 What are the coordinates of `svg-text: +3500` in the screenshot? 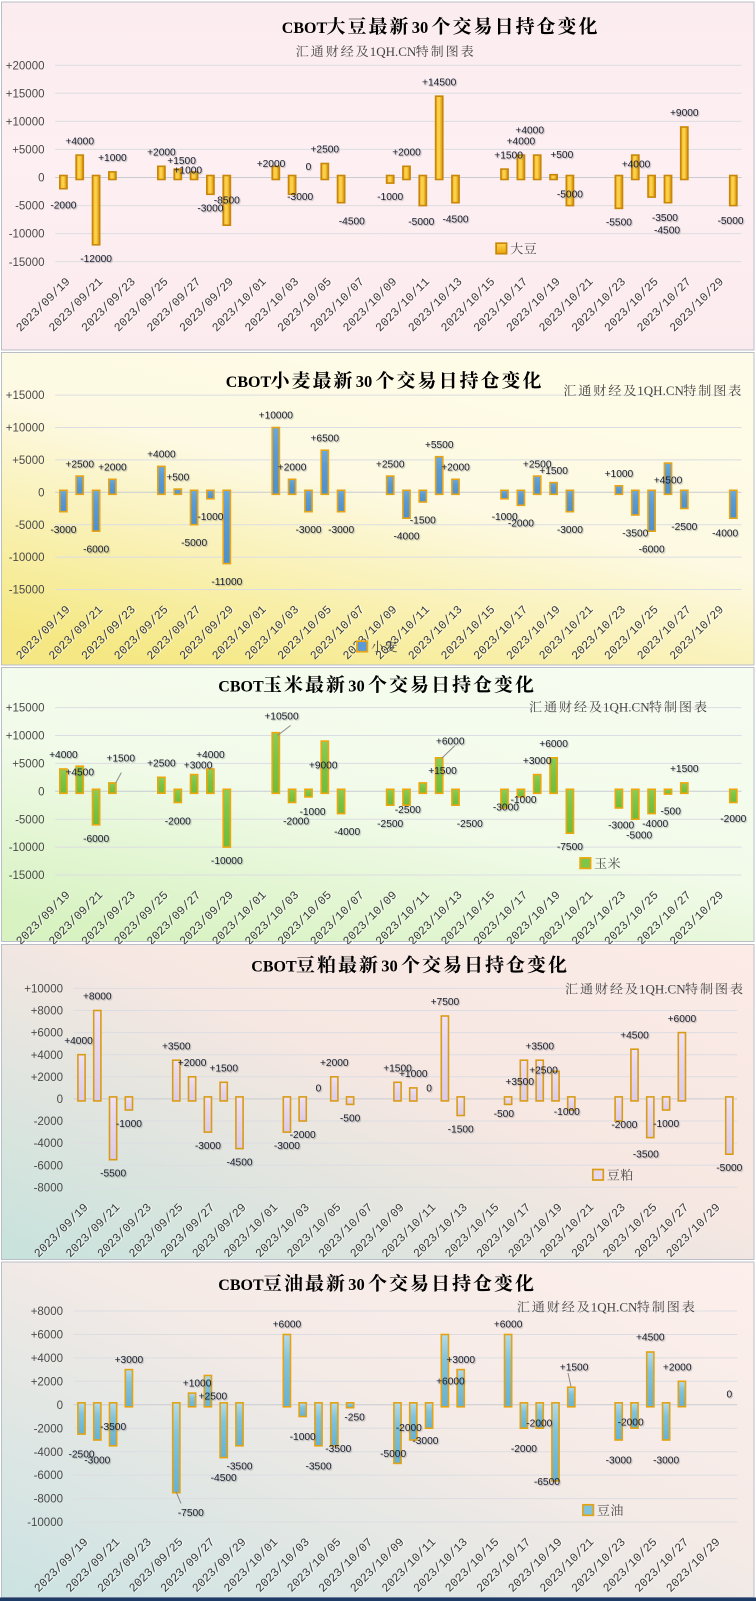 It's located at (176, 1046).